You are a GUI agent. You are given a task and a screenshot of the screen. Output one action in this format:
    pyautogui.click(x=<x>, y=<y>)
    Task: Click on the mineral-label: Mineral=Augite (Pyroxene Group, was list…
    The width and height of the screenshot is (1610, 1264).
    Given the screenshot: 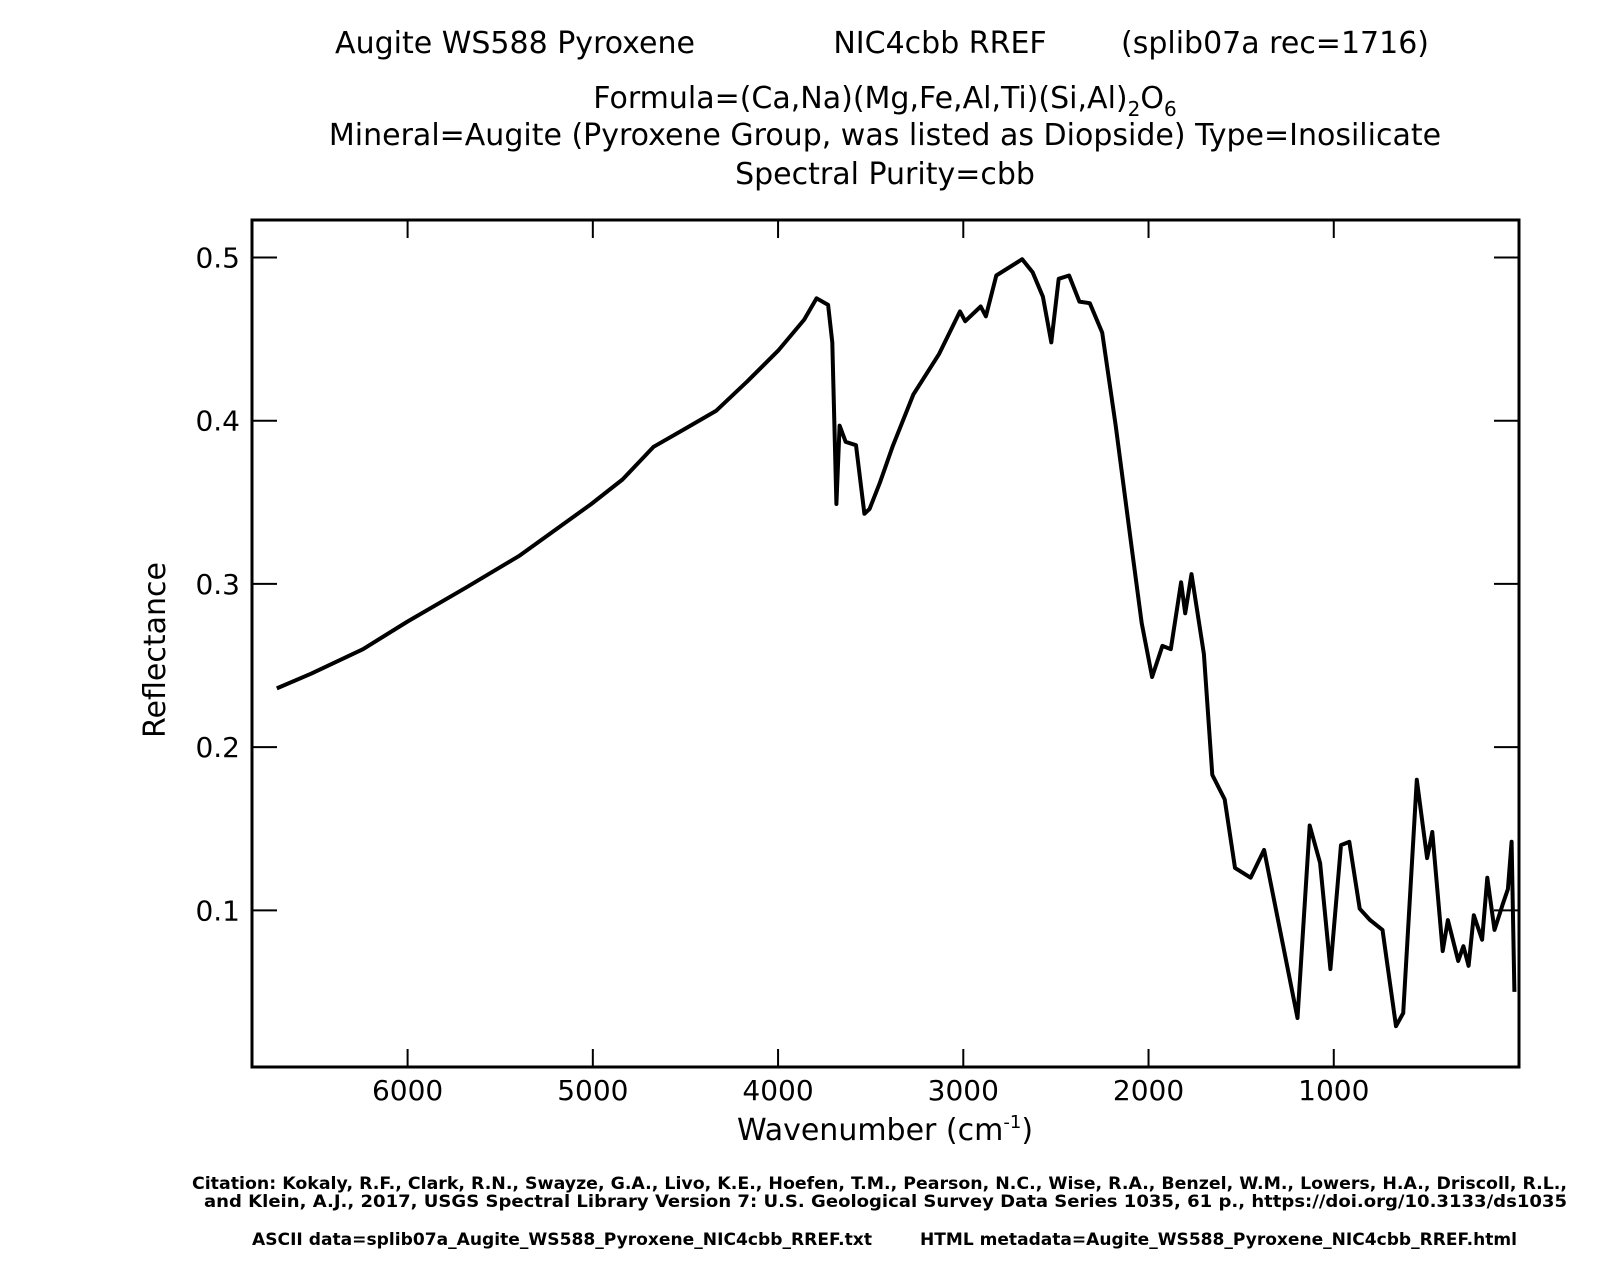 What is the action you would take?
    pyautogui.click(x=885, y=135)
    